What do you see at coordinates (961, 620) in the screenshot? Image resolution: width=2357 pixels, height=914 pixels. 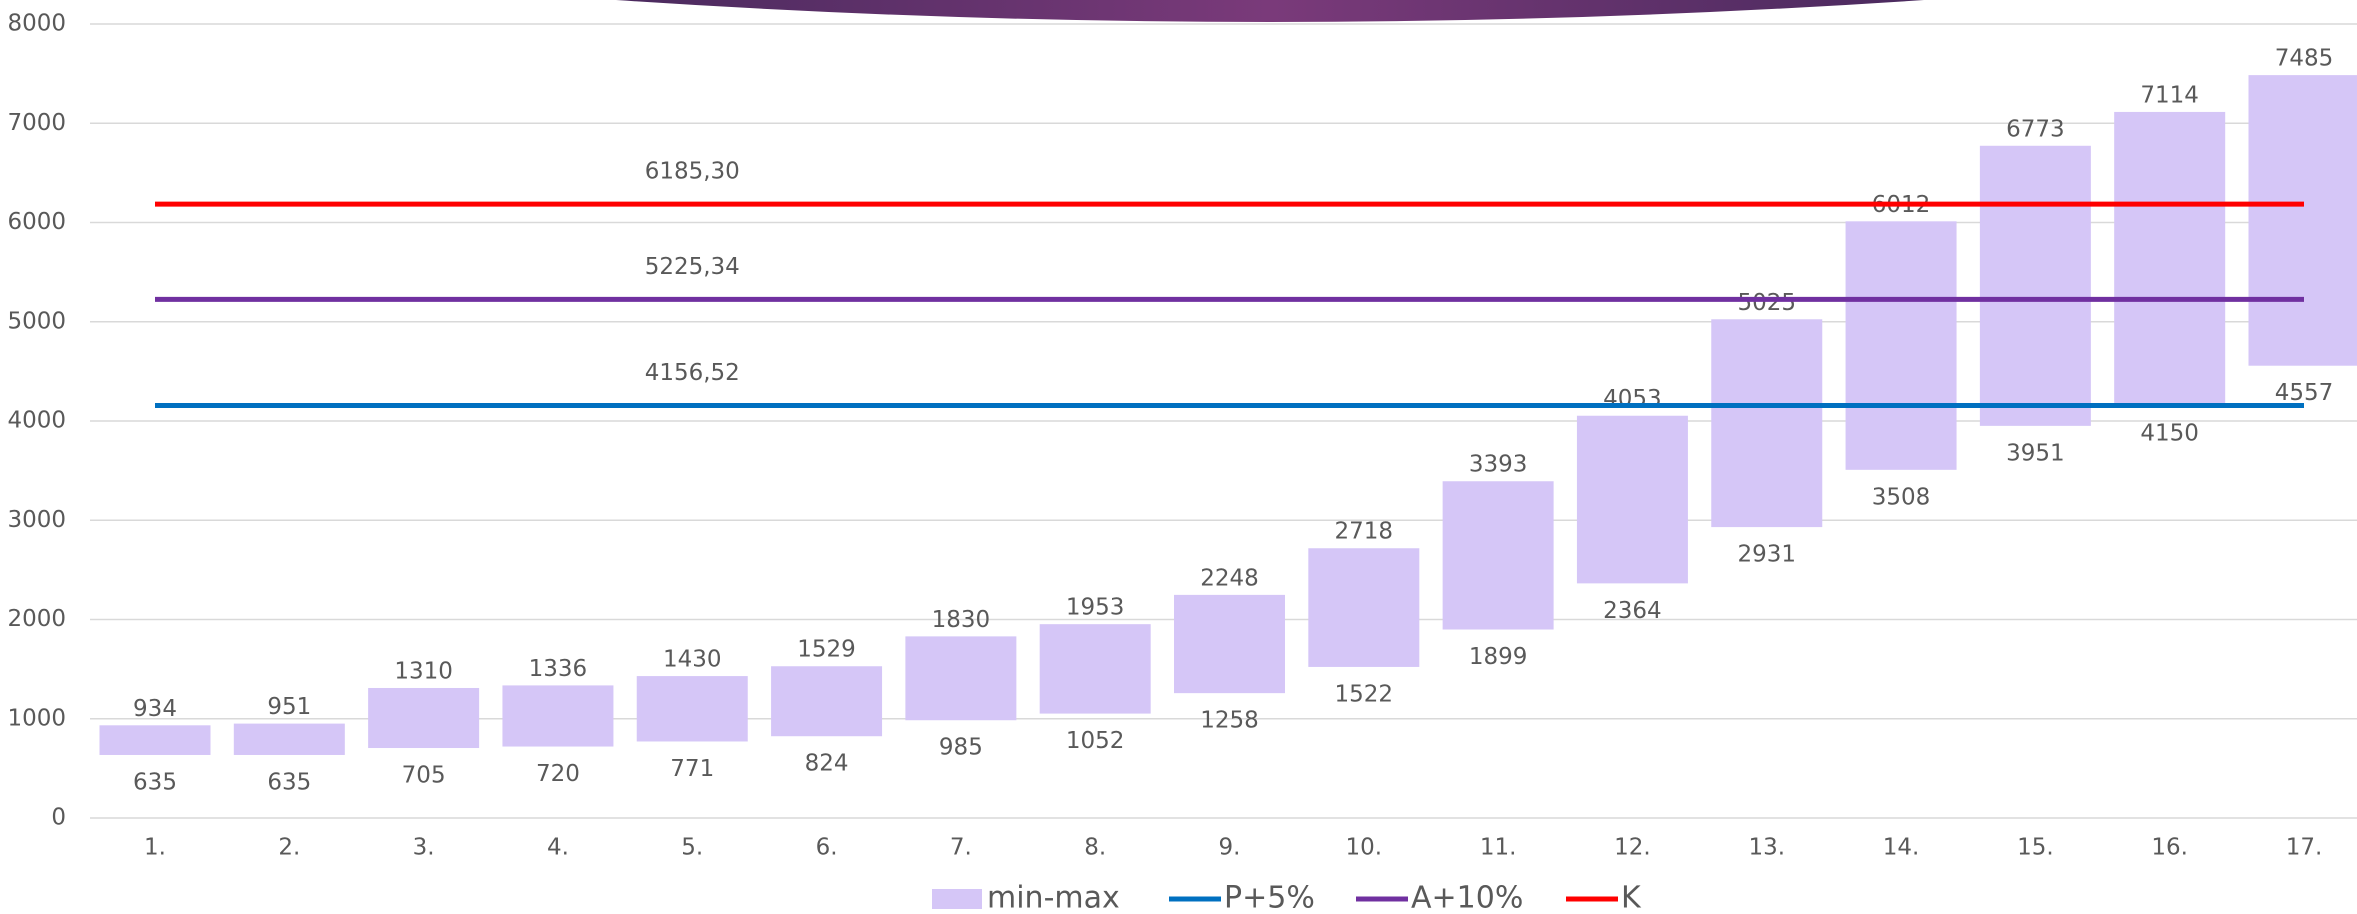 I see `max-label: 1830` at bounding box center [961, 620].